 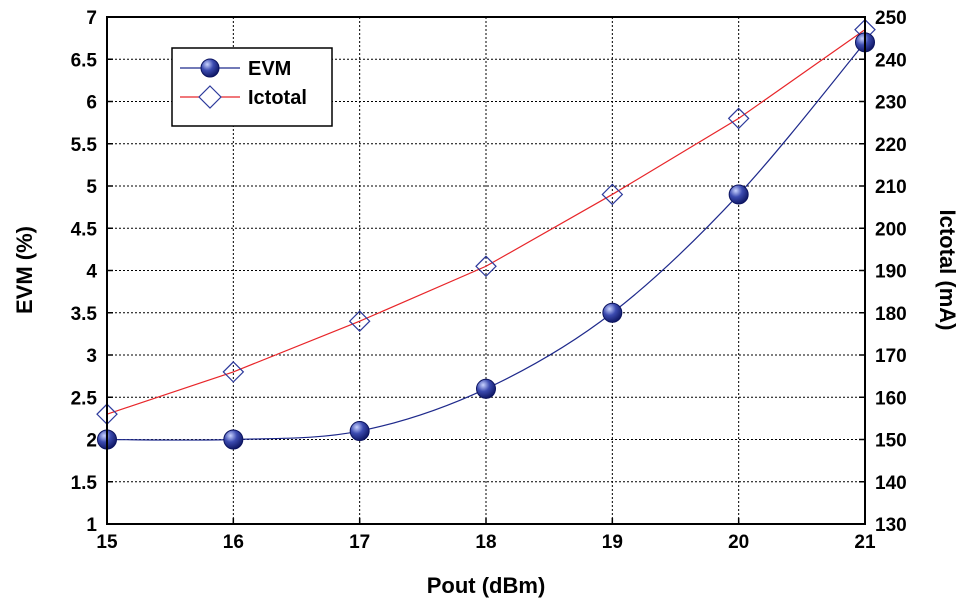 I want to click on legend-evm-label: EVM, so click(x=269, y=69).